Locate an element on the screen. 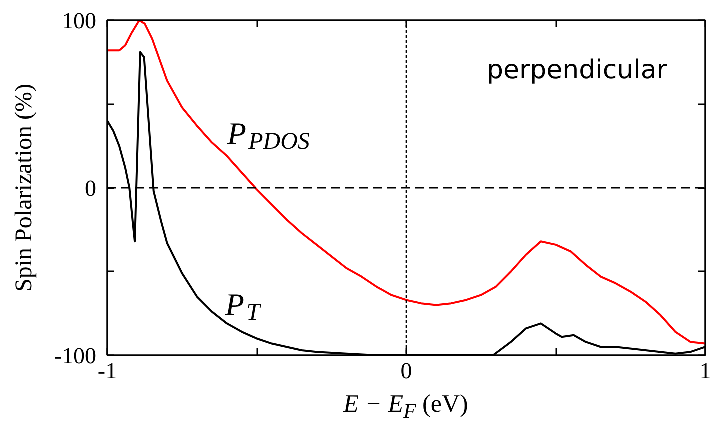 This screenshot has width=712, height=428. x-tick-label: 1 is located at coordinates (706, 371).